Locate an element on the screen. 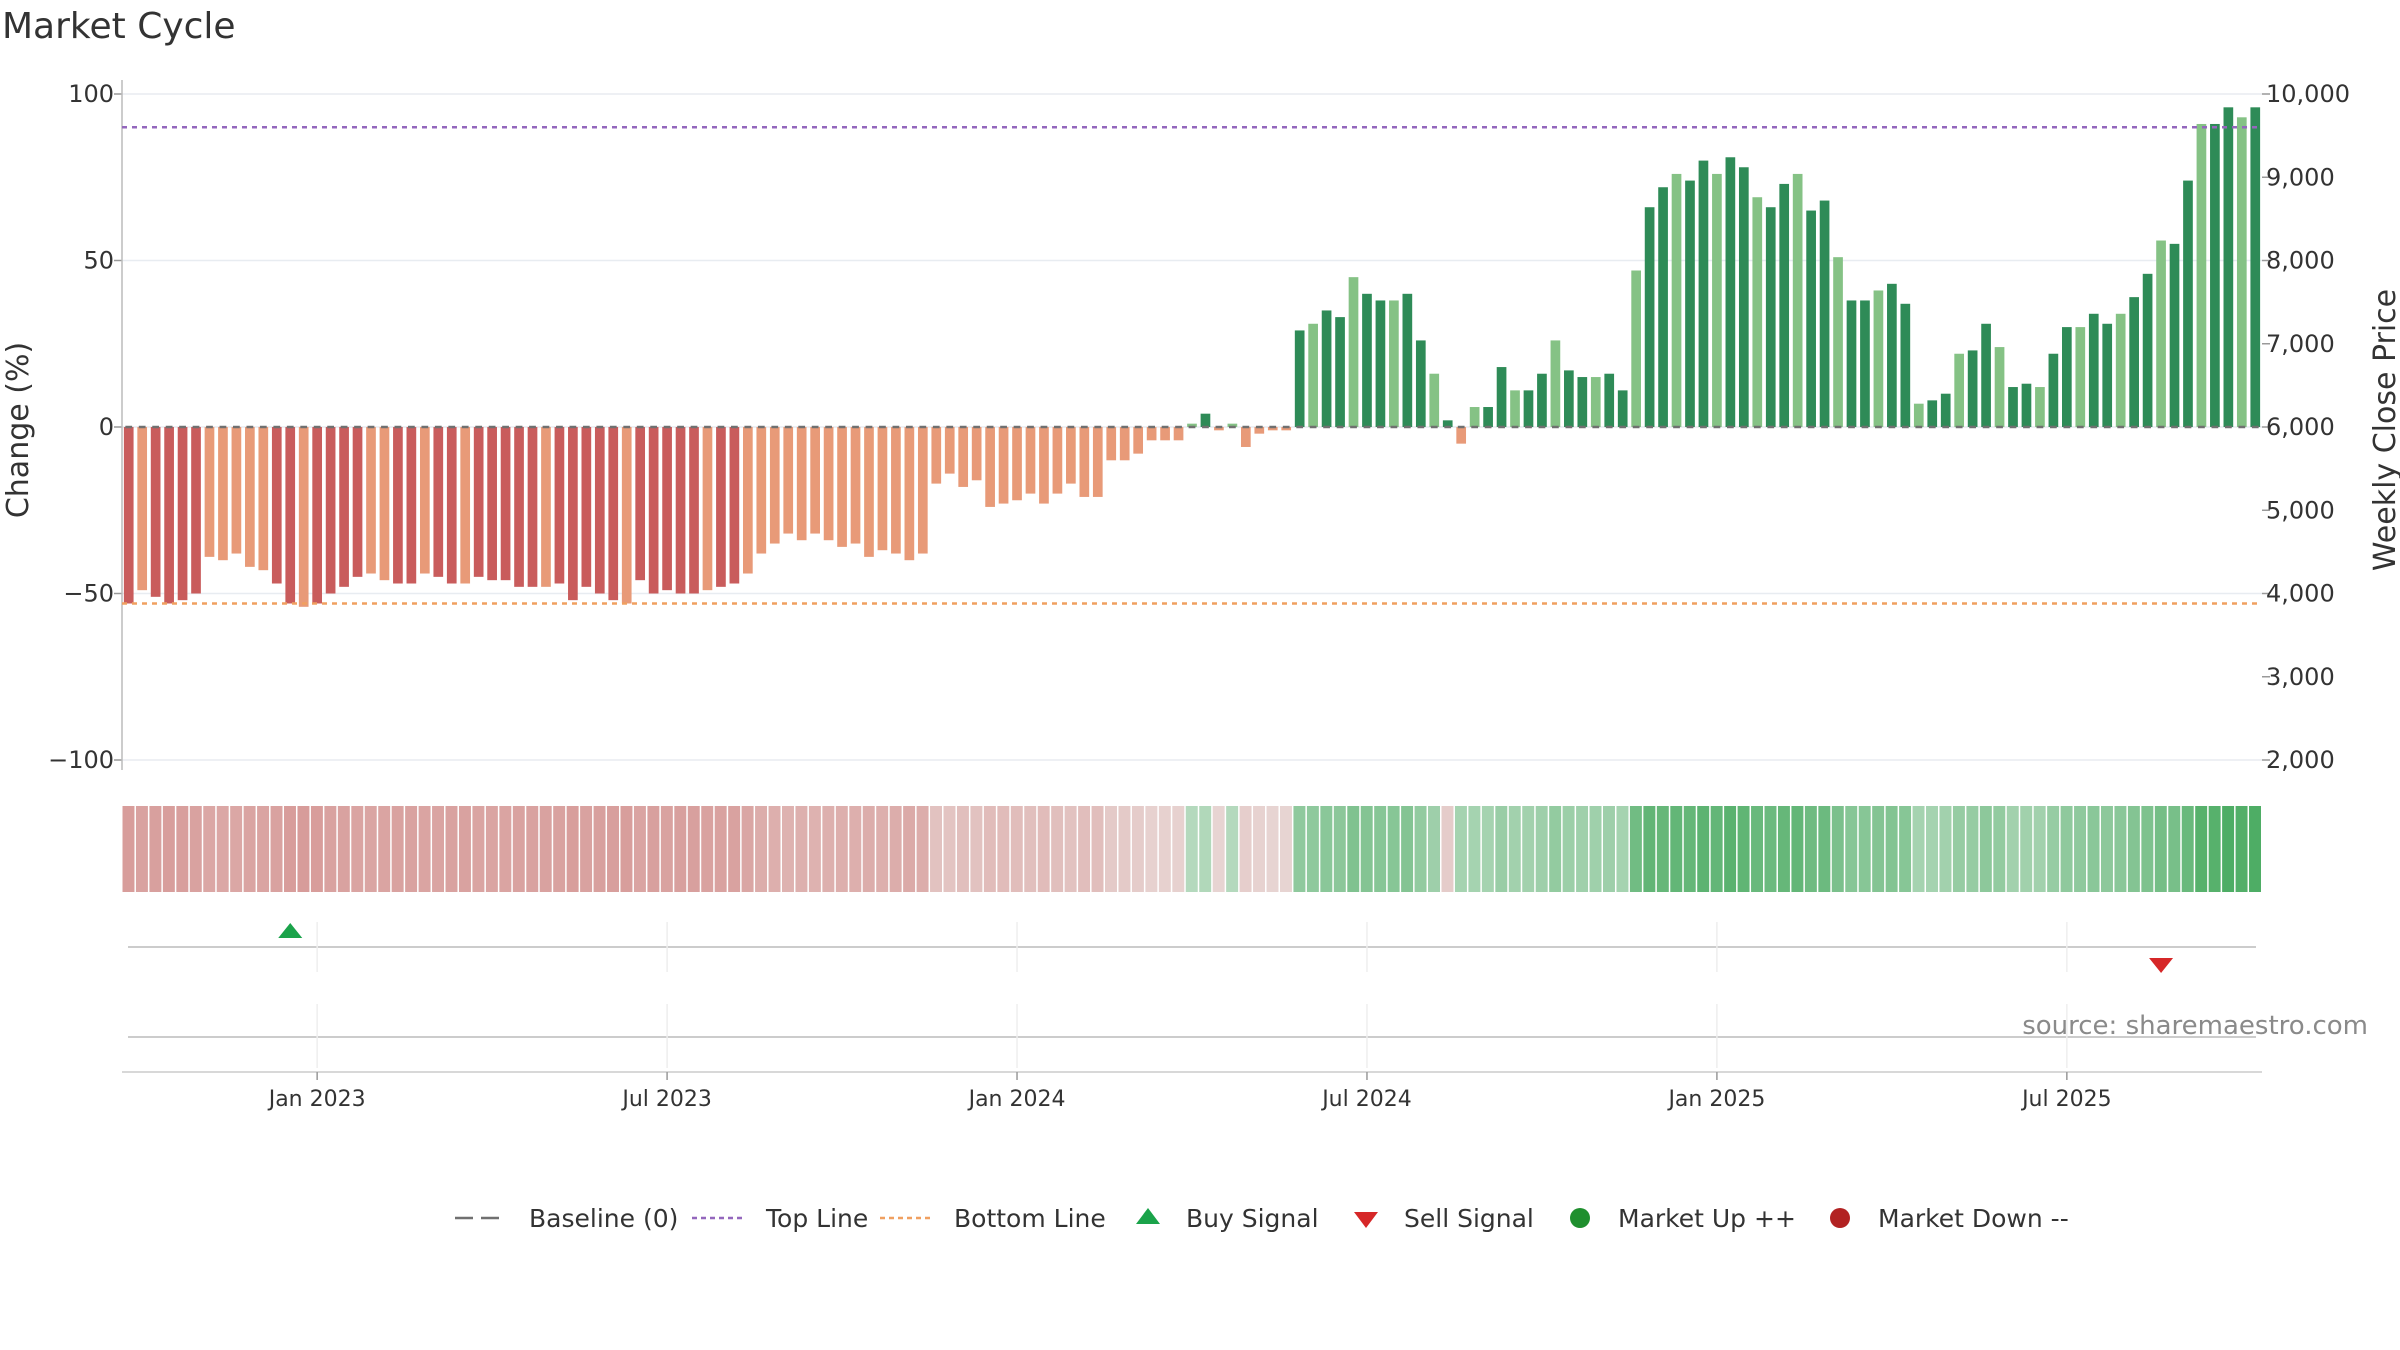  source-note: source: sharemaestro.com is located at coordinates (2195, 1026).